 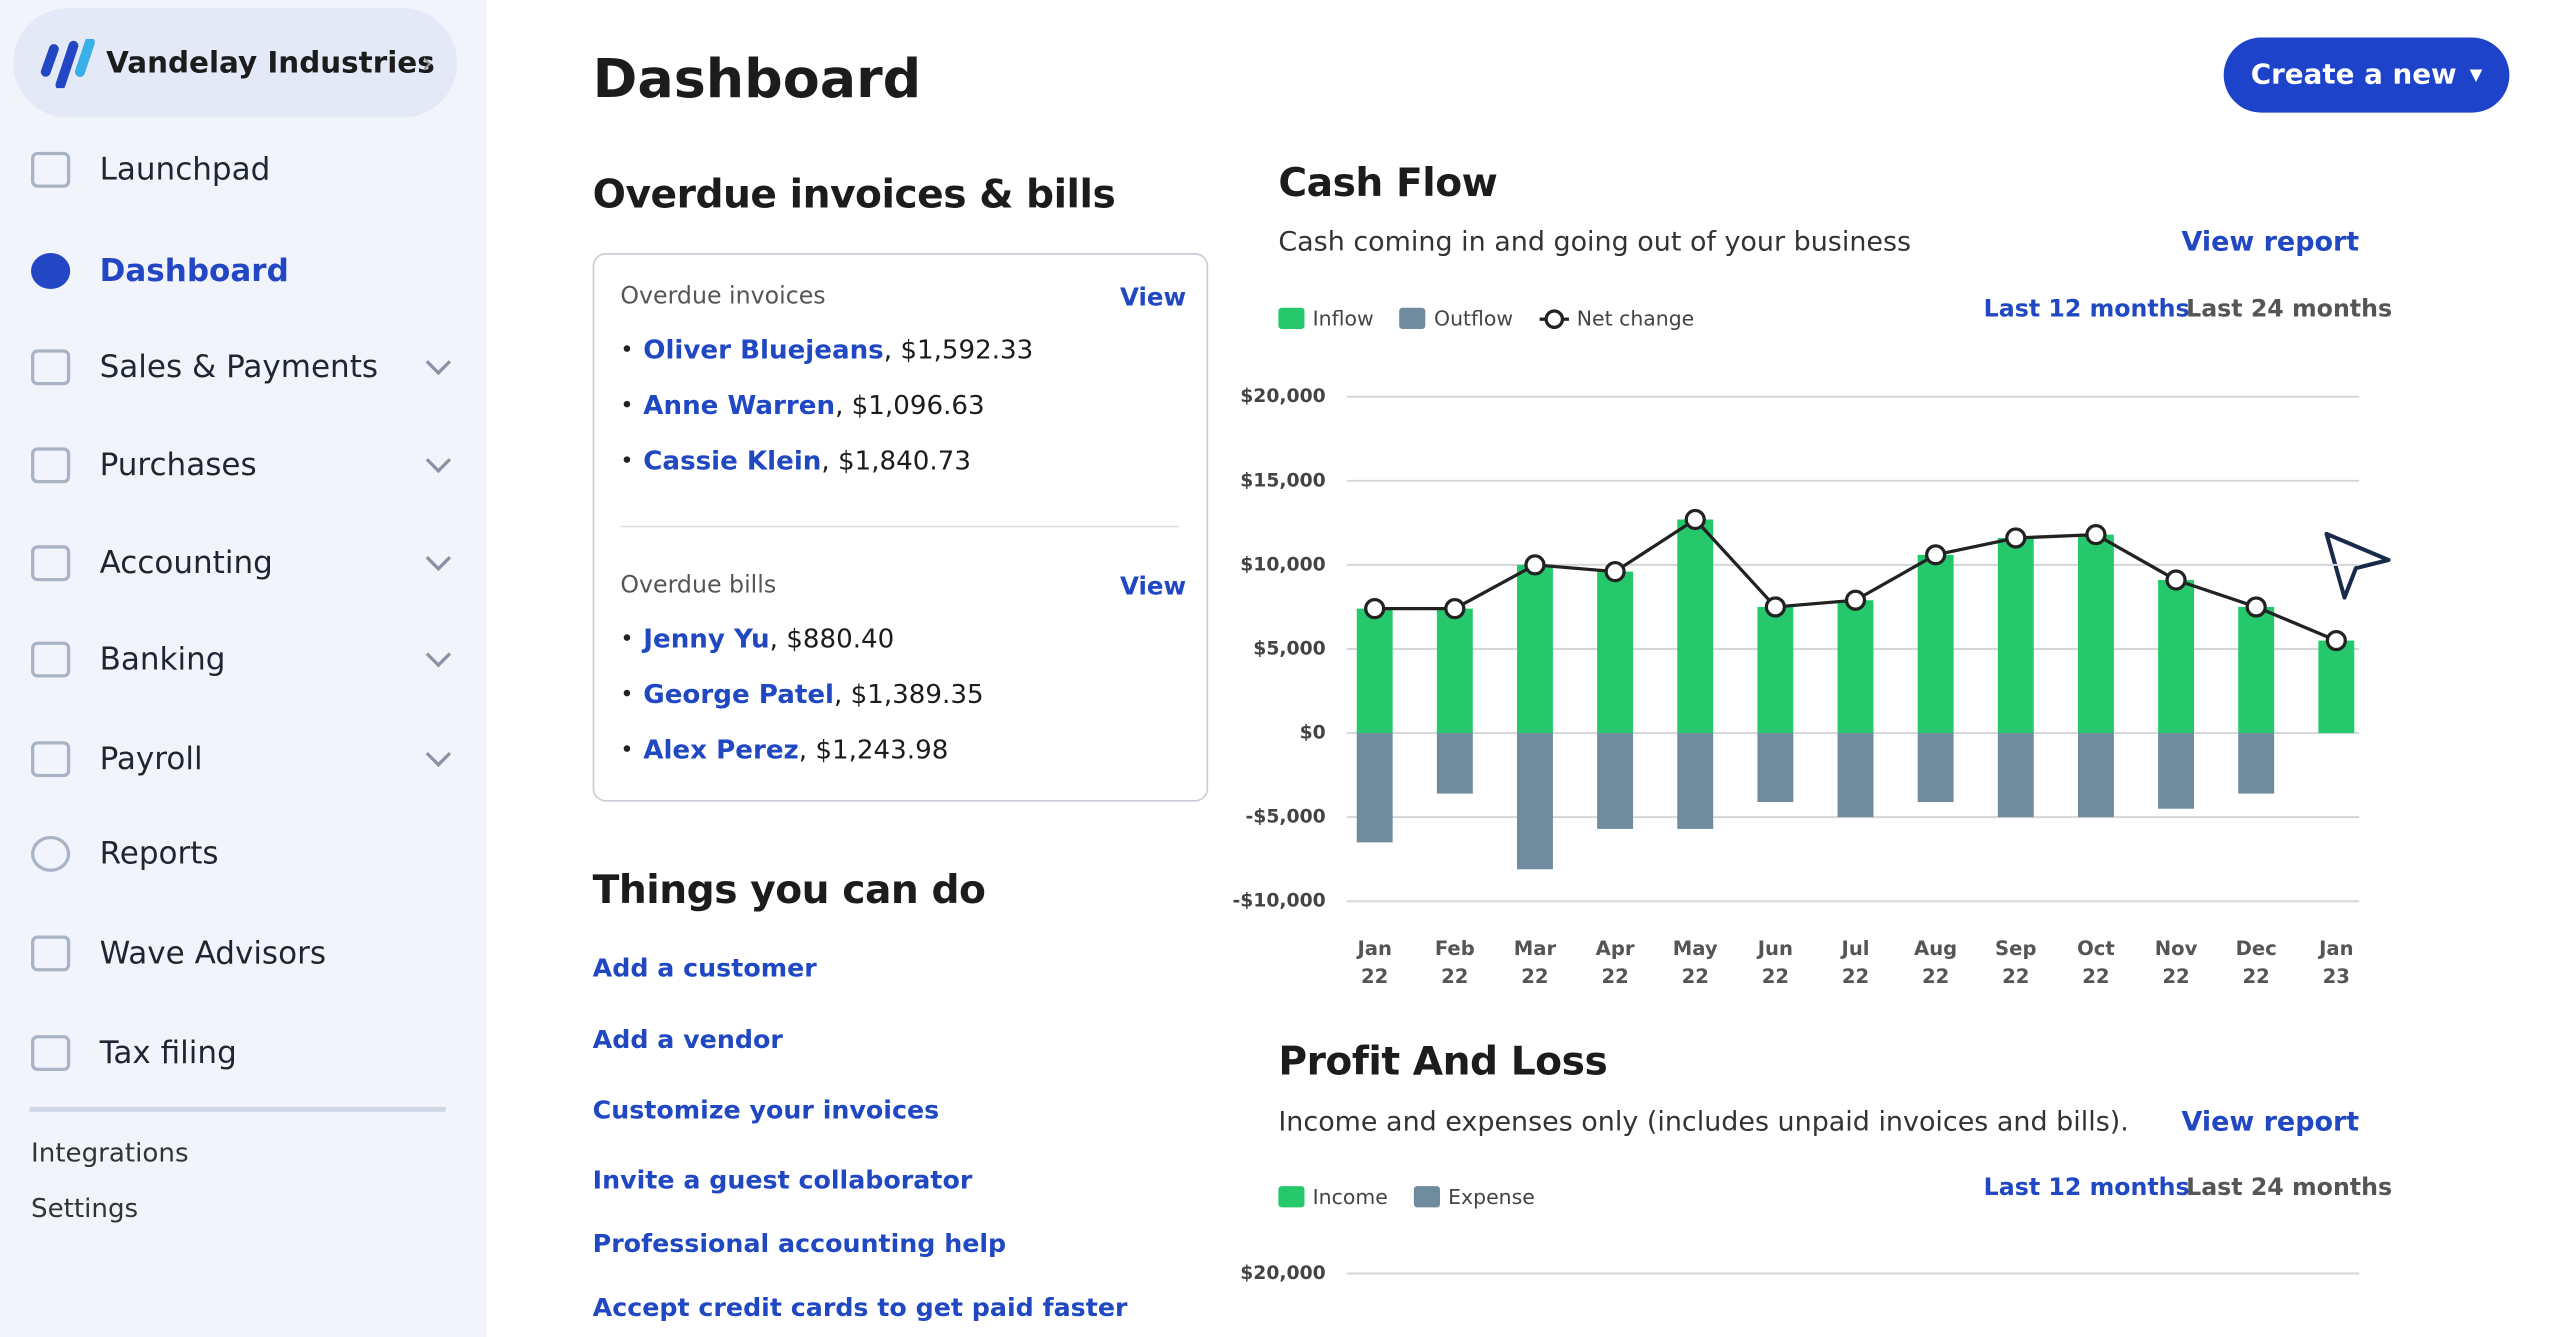 I want to click on nav-item: Reports, so click(x=159, y=853).